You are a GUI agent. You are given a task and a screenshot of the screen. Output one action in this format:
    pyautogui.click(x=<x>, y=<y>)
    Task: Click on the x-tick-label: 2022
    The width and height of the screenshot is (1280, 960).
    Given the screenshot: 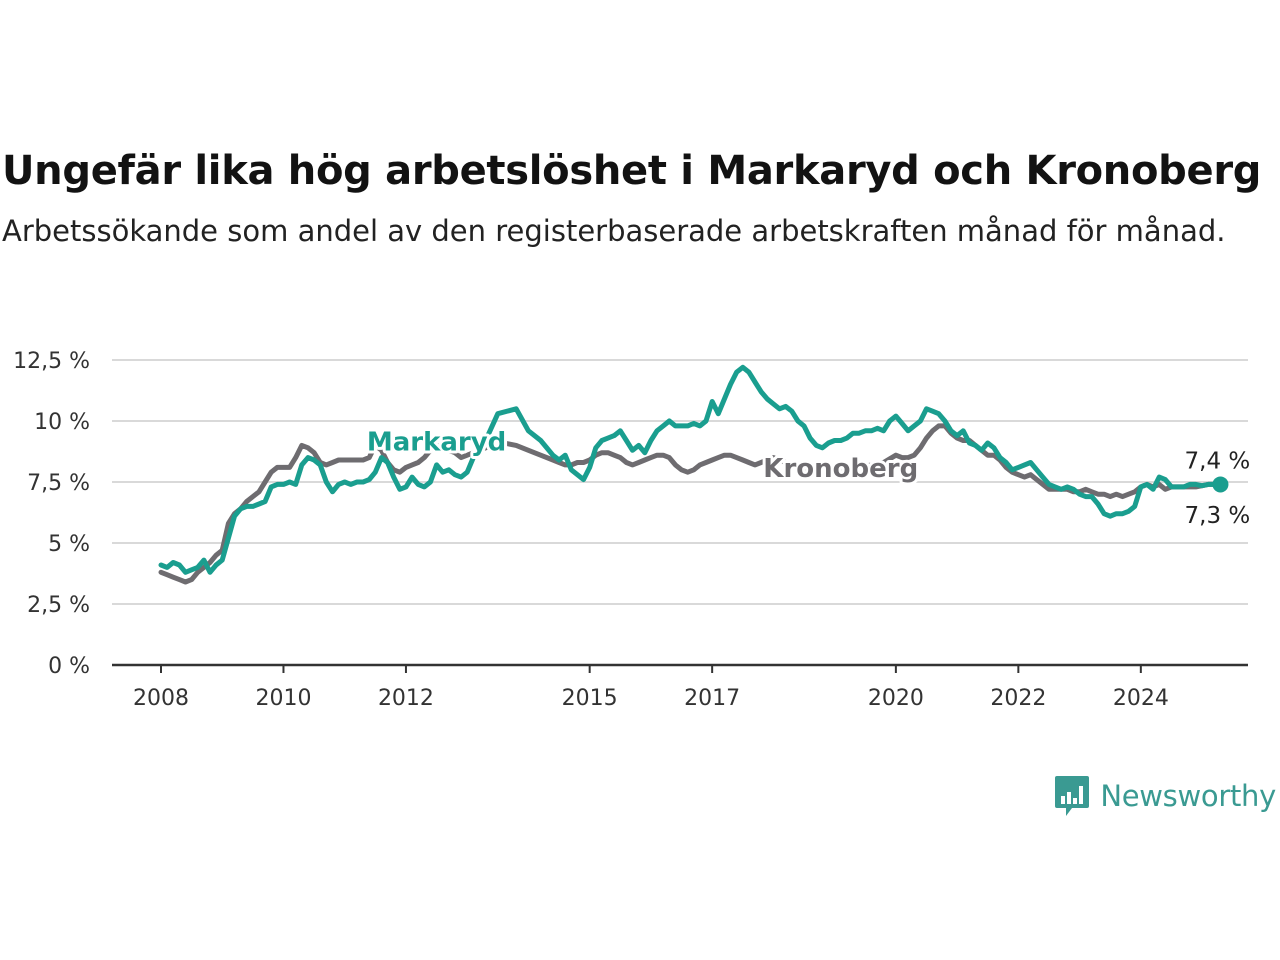 What is the action you would take?
    pyautogui.click(x=1018, y=698)
    